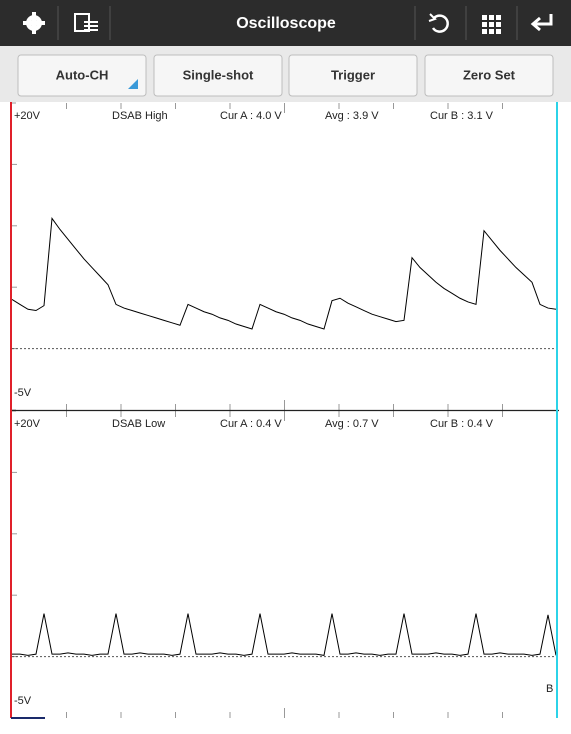 The image size is (571, 734). I want to click on readout: Cur B : 0.4 V, so click(462, 424).